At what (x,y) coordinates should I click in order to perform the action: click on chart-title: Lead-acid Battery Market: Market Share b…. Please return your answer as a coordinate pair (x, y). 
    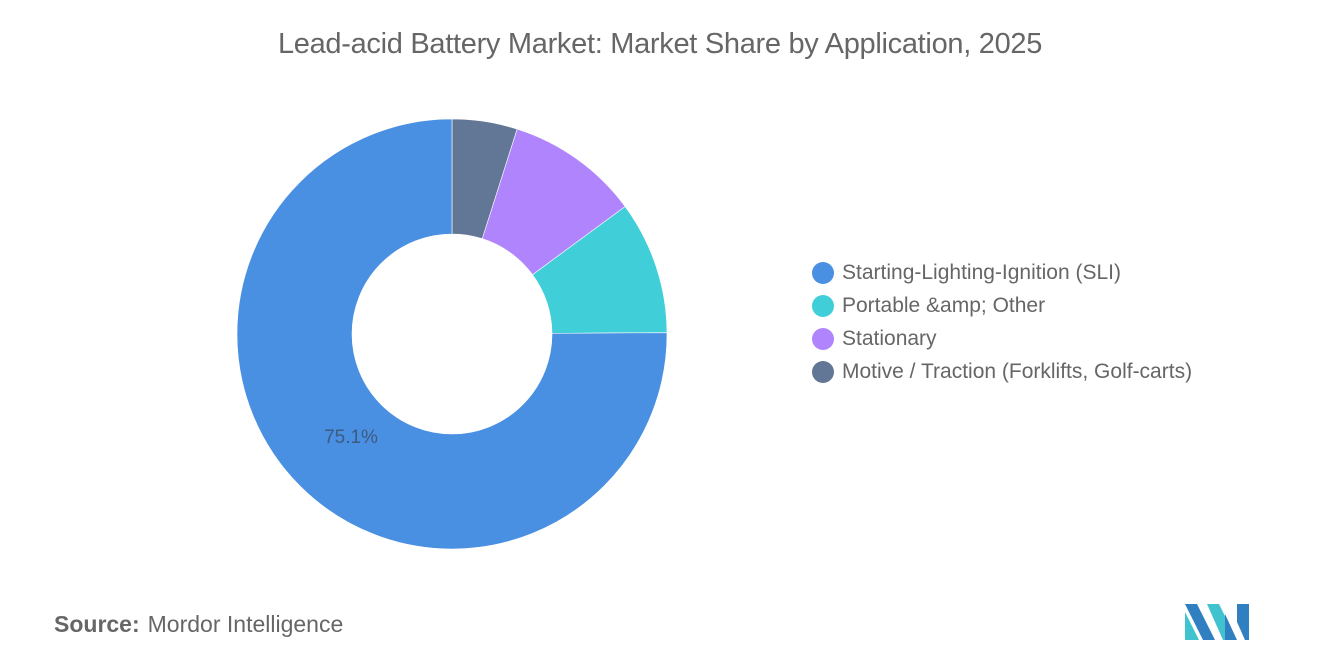
    Looking at the image, I should click on (660, 44).